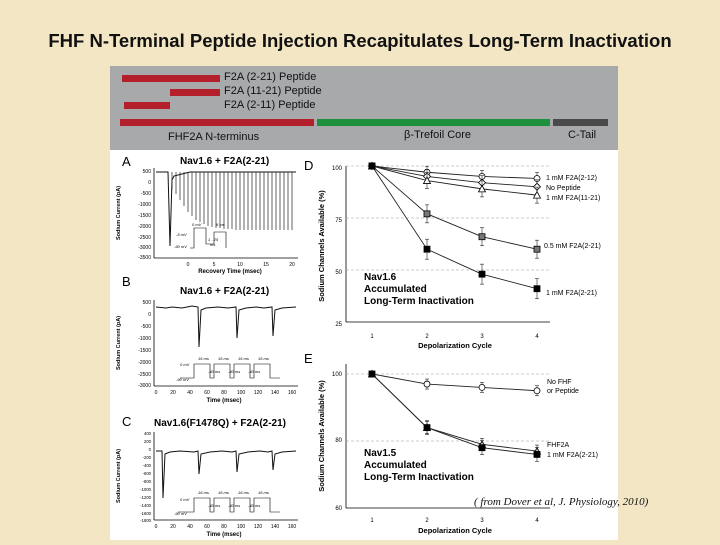 Image resolution: width=720 pixels, height=545 pixels. I want to click on panel-c-xtick: 0, so click(156, 527).